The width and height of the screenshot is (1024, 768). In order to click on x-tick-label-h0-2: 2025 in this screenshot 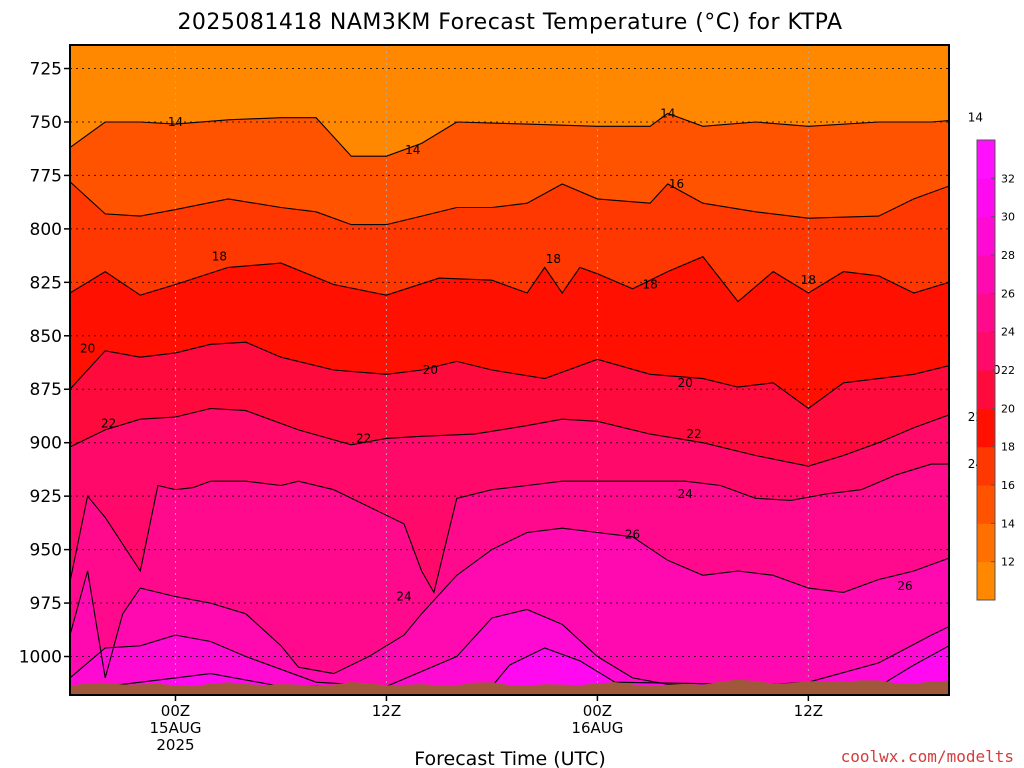, I will do `click(175, 745)`.